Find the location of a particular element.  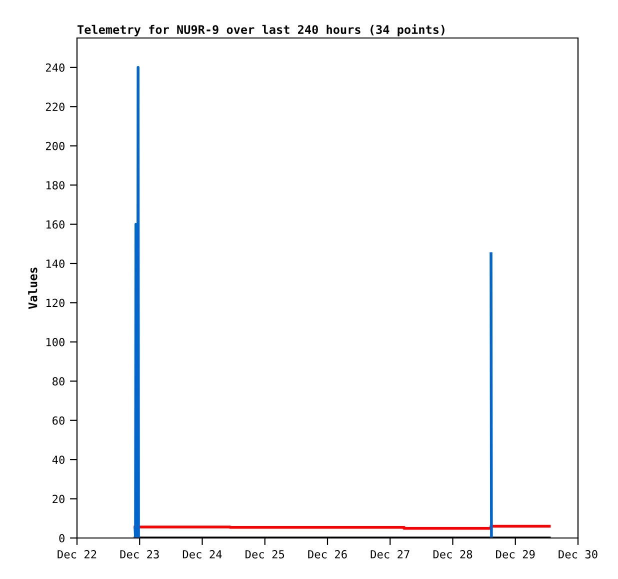

x-tick-label: Dec 28 is located at coordinates (452, 554).